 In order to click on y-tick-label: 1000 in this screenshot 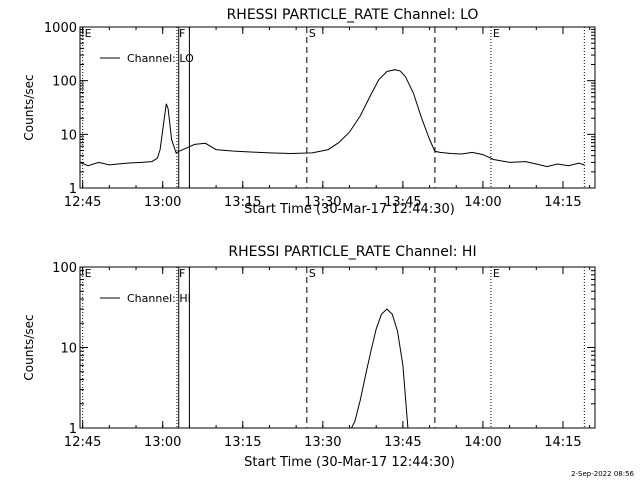, I will do `click(60, 28)`.